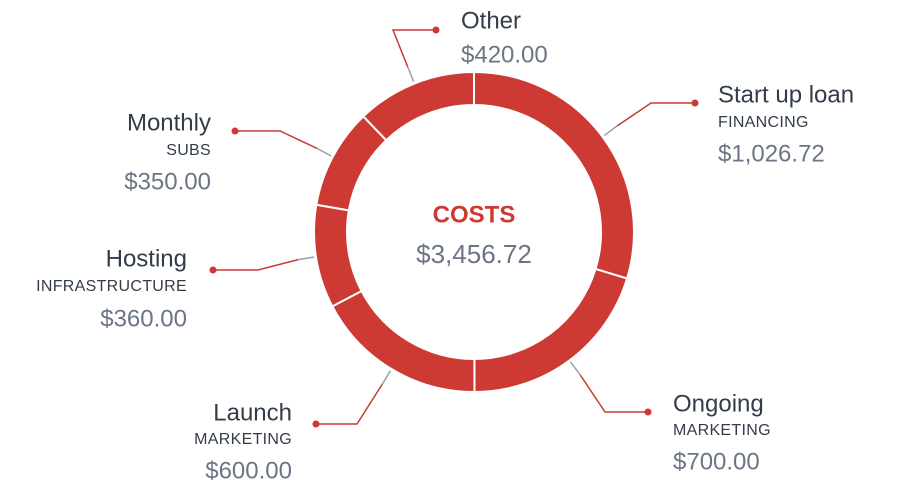 This screenshot has width=898, height=493. I want to click on slice-value: $350.00, so click(167, 181).